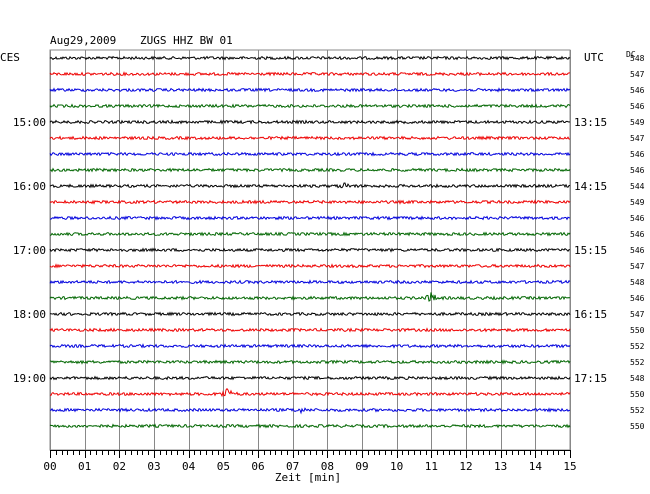 This screenshot has width=650, height=494. What do you see at coordinates (536, 466) in the screenshot?
I see `x-tick-label: 14` at bounding box center [536, 466].